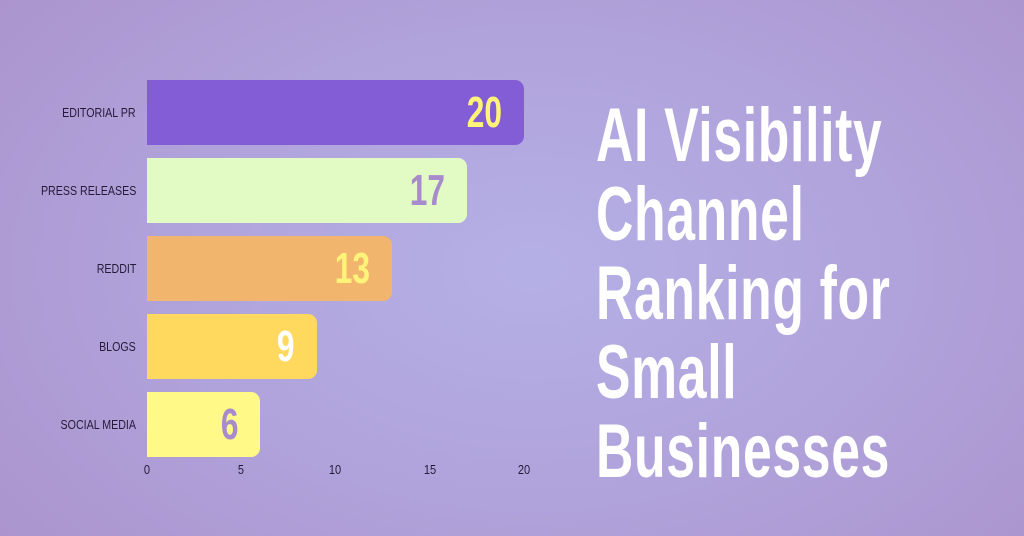 The width and height of the screenshot is (1024, 536). What do you see at coordinates (739, 135) in the screenshot?
I see `title-line: AI Visibility` at bounding box center [739, 135].